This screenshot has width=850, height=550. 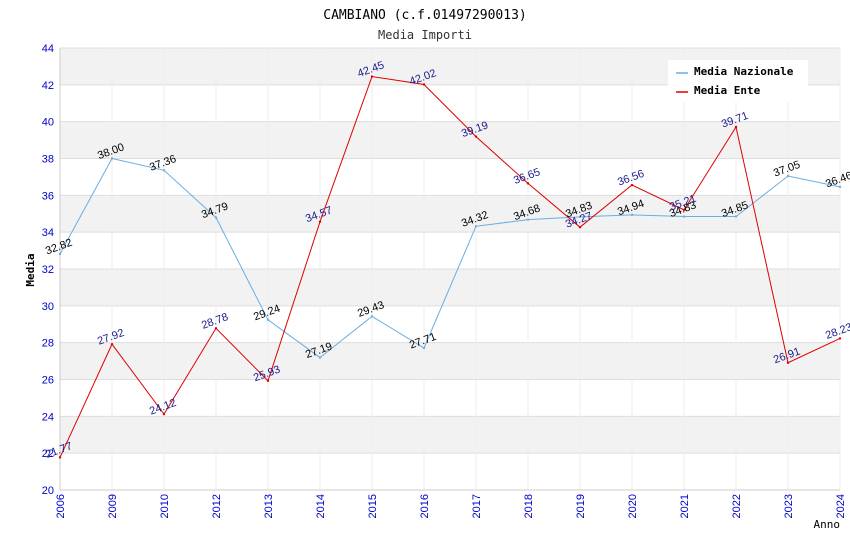 I want to click on x-tick-label: 2019, so click(x=581, y=506).